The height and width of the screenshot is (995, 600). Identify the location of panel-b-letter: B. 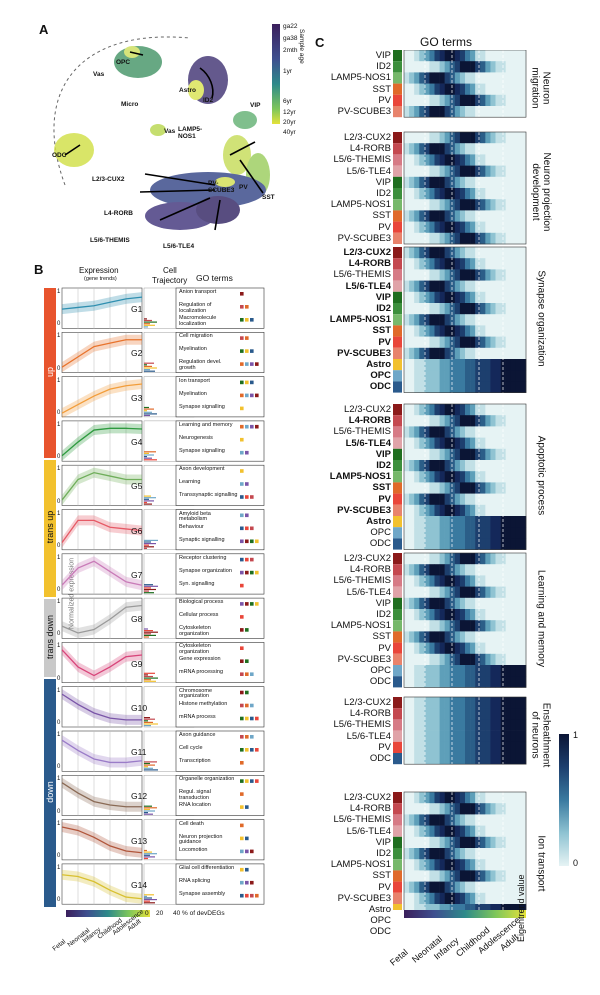
(39, 269).